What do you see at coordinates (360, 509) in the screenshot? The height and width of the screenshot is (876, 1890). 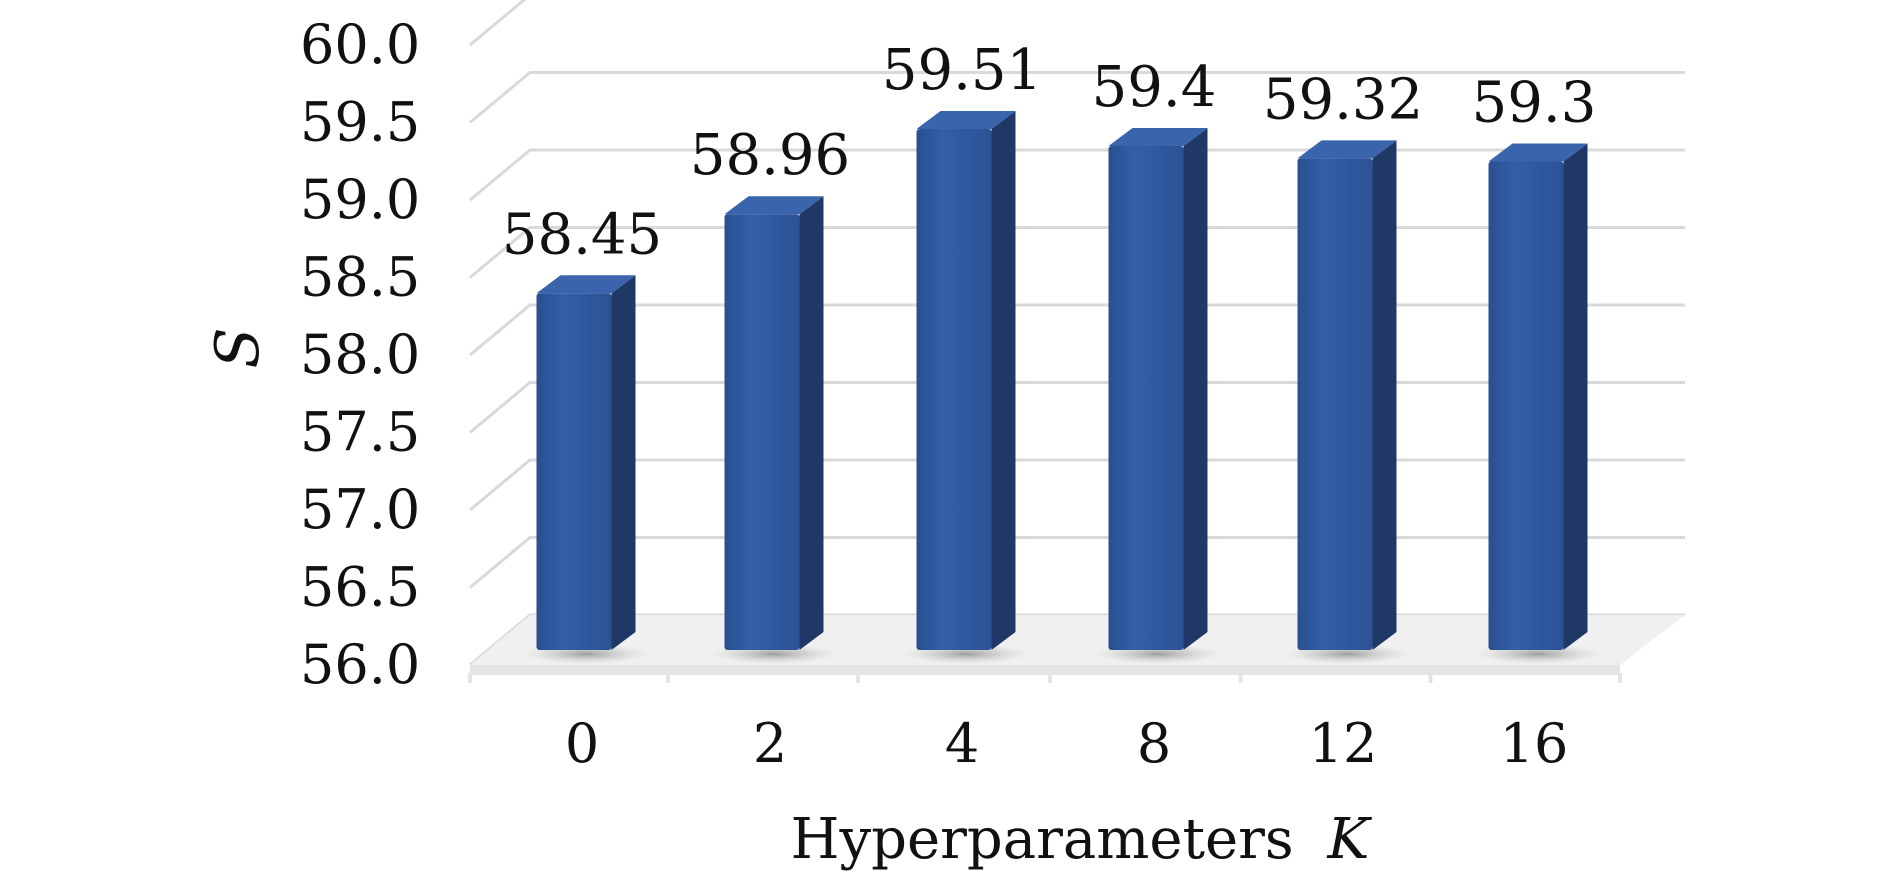 I see `y-tick-label: 57.0` at bounding box center [360, 509].